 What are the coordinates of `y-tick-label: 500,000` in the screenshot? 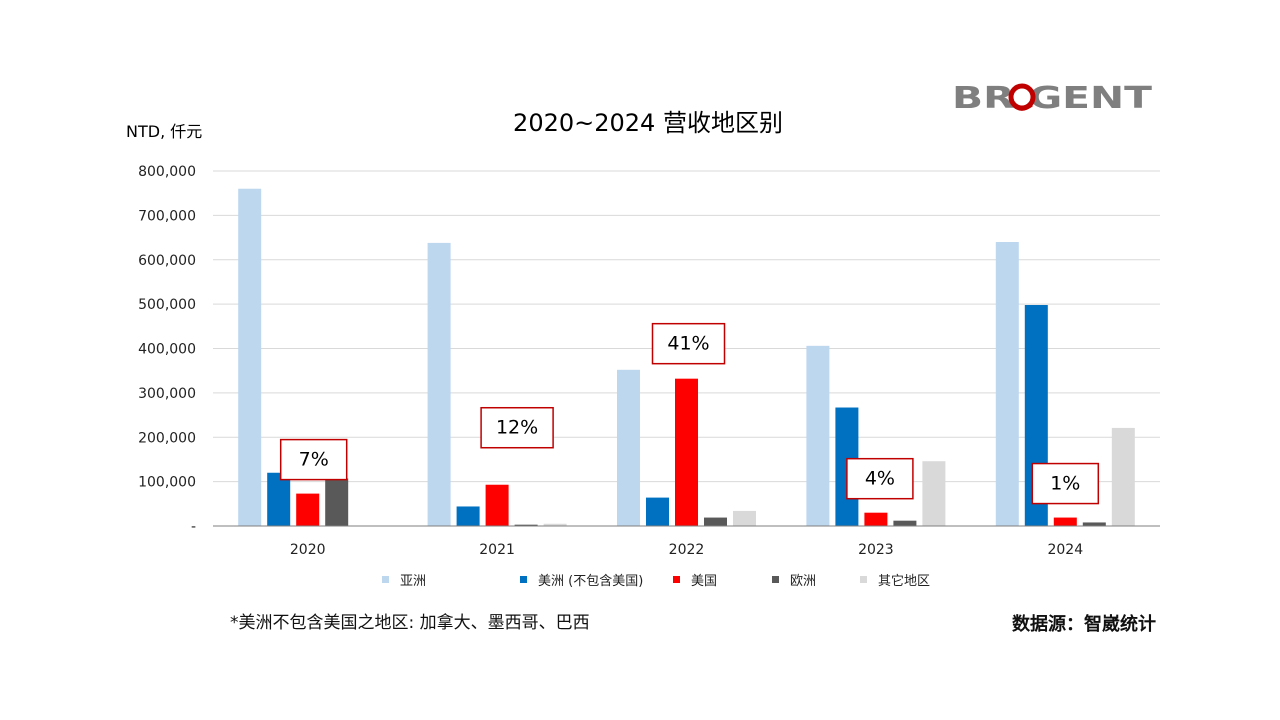 It's located at (167, 305).